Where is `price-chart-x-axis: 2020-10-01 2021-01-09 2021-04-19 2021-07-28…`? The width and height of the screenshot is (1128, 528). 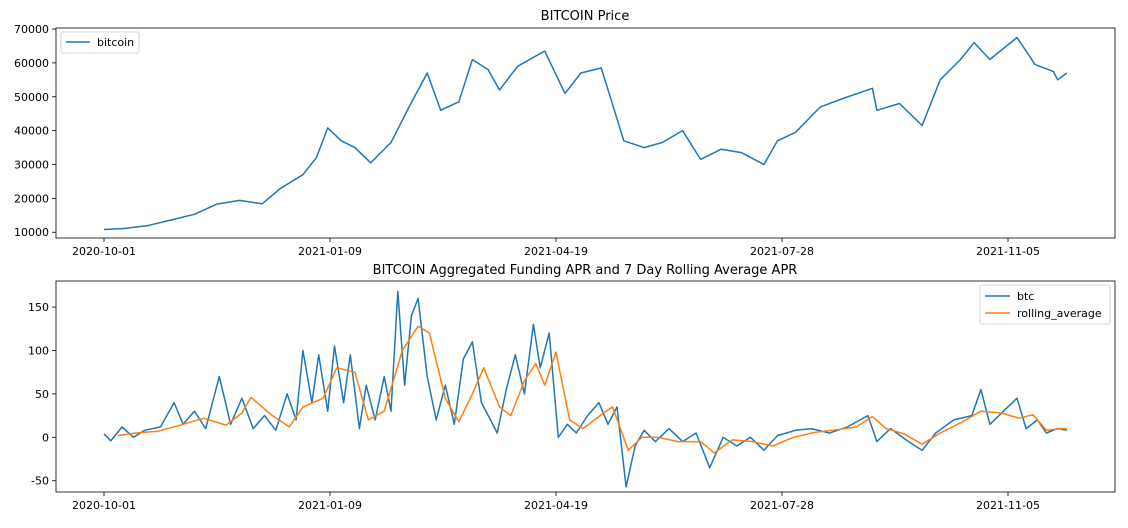 price-chart-x-axis: 2020-10-01 2021-01-09 2021-04-19 2021-07-28… is located at coordinates (556, 248).